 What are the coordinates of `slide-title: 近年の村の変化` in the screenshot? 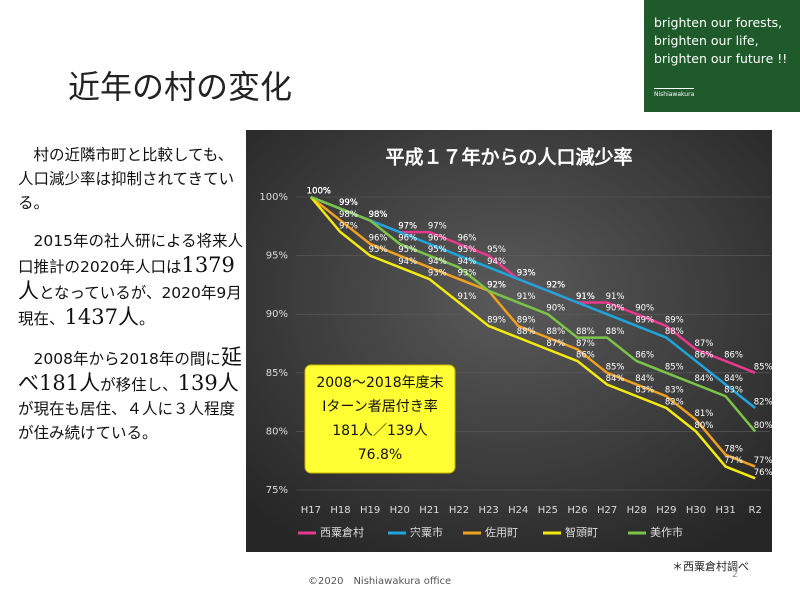 It's located at (180, 87).